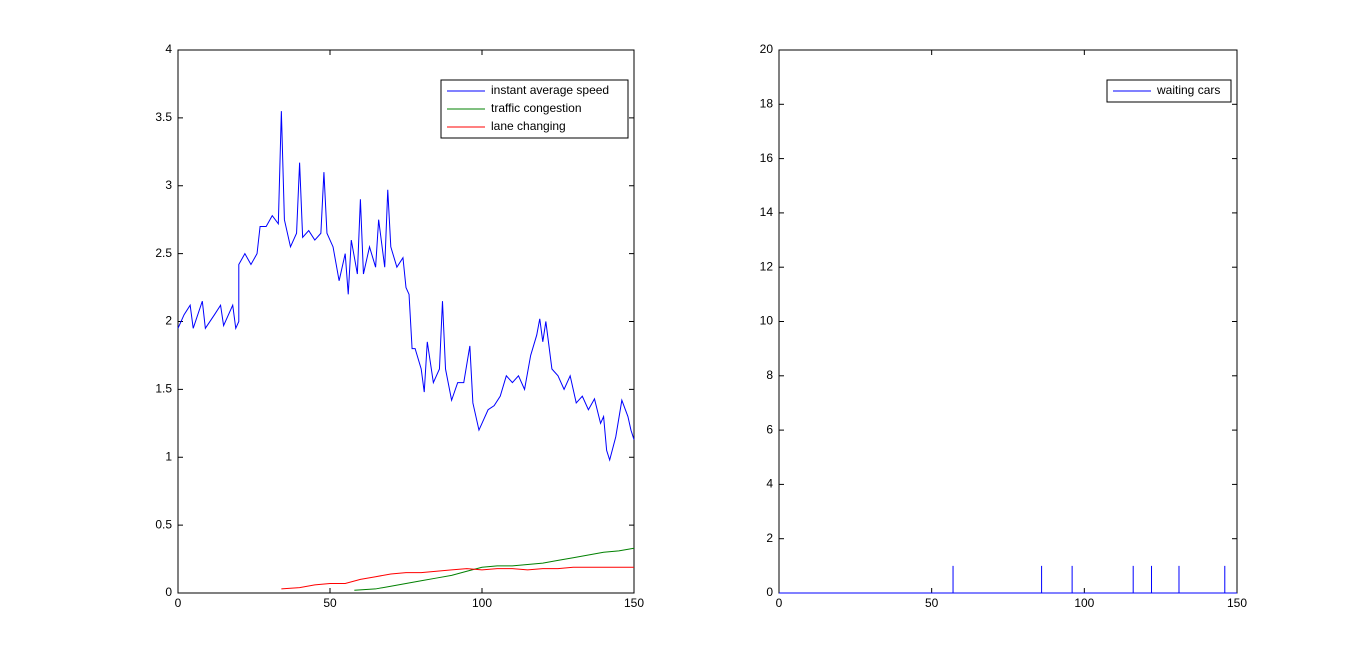 The width and height of the screenshot is (1366, 666). I want to click on y-tick-label: 16, so click(767, 158).